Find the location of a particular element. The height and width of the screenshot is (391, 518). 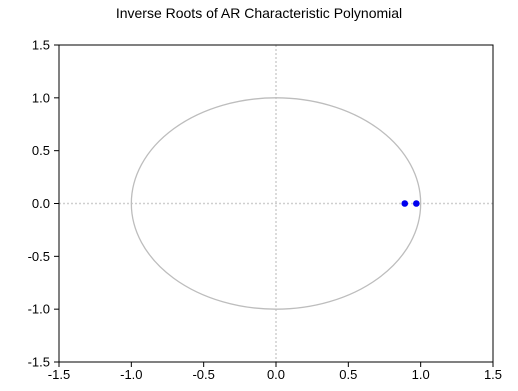

y-tick-label: 0.5 is located at coordinates (41, 150).